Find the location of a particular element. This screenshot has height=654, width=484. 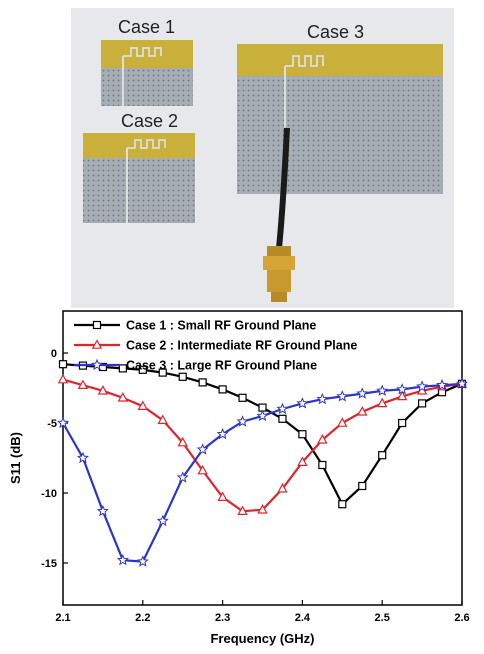

legend-entry-1: Case 1 : Small RF Ground Plane is located at coordinates (221, 326).